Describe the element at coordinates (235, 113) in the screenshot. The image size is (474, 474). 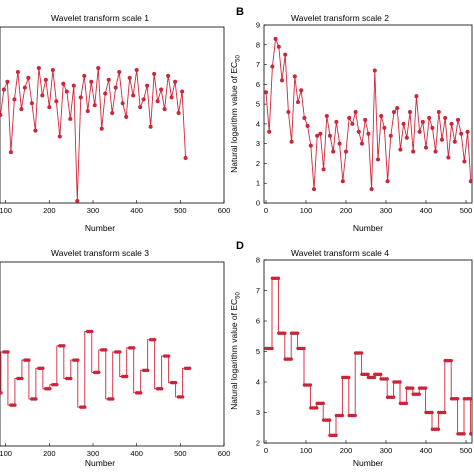
I see `y-axis-label: Natural logarithm value of EC50` at that location.